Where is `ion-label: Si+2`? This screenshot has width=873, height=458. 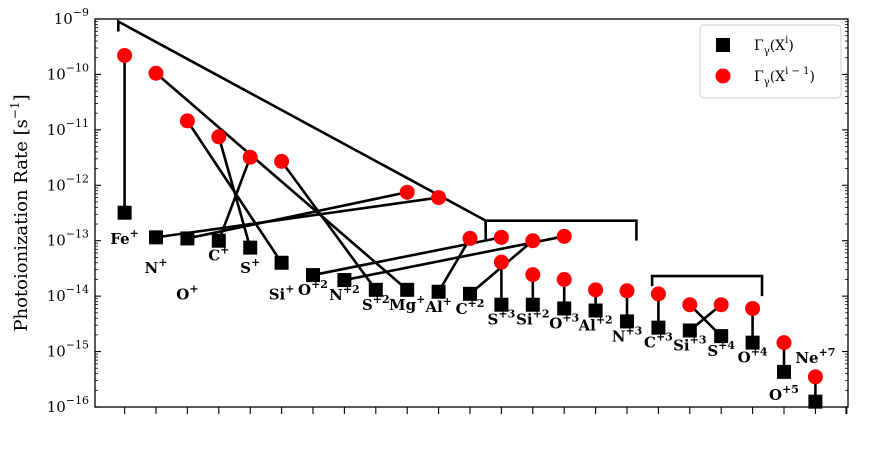
ion-label: Si+2 is located at coordinates (532, 318).